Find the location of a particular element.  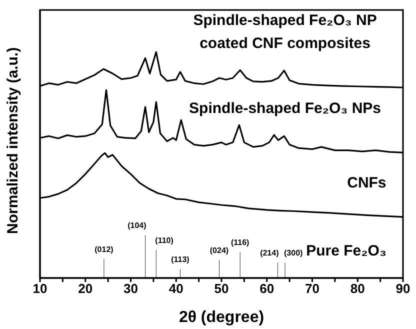

x-tick-label: 50 is located at coordinates (221, 288).